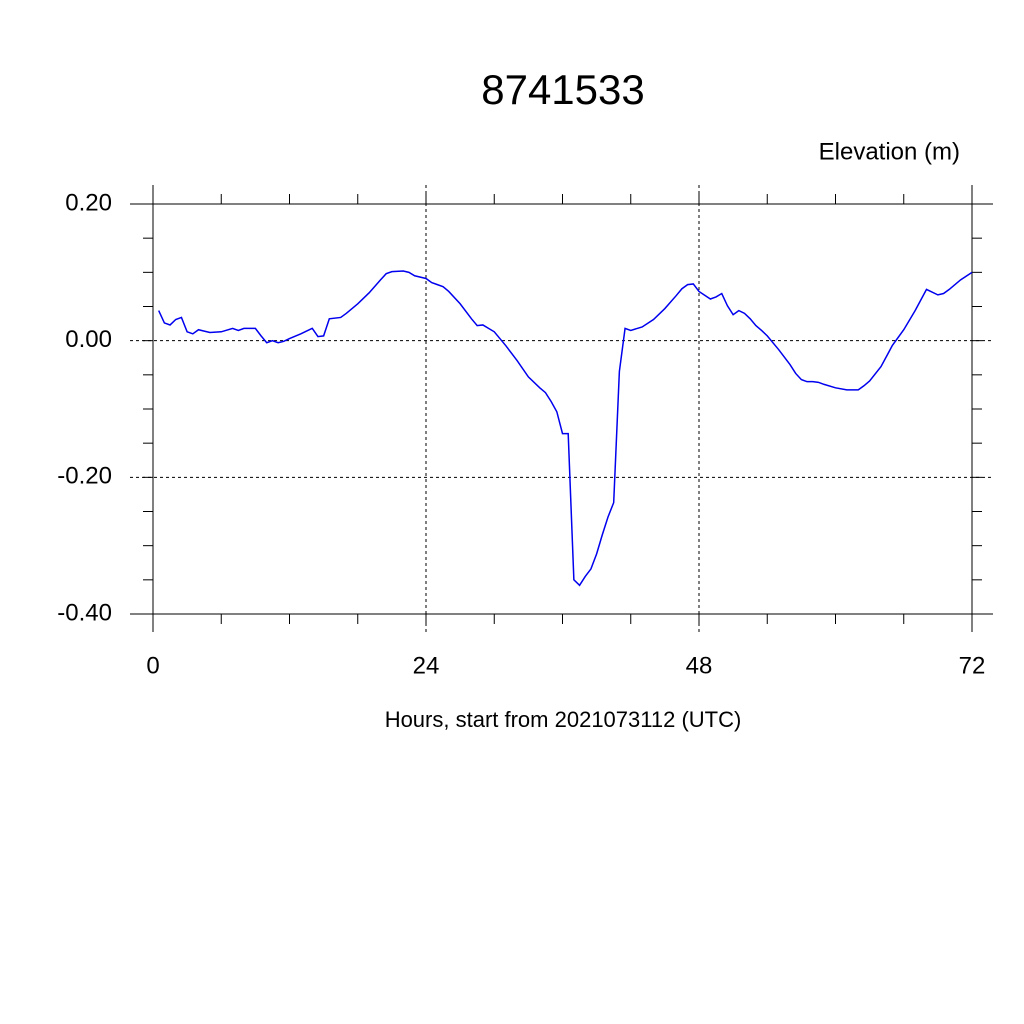  What do you see at coordinates (84, 612) in the screenshot?
I see `y-tick-label: -0.40` at bounding box center [84, 612].